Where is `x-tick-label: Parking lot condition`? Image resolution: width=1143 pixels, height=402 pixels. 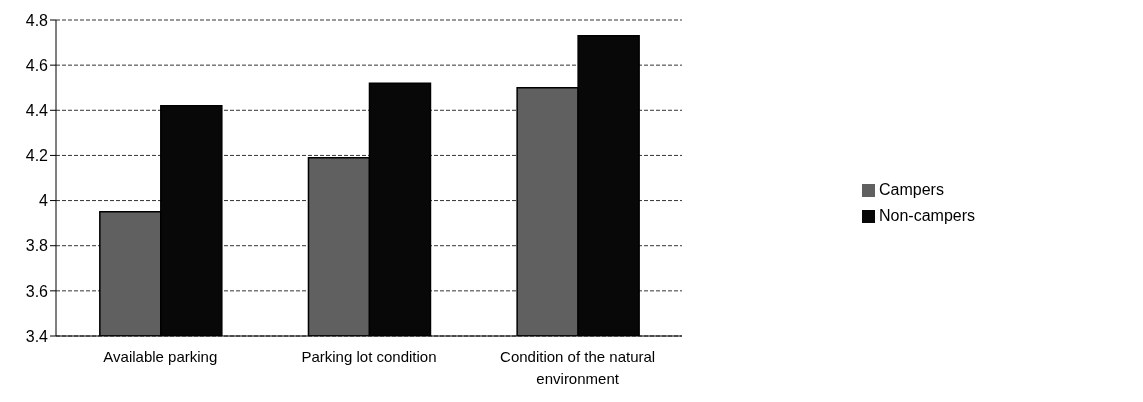 x-tick-label: Parking lot condition is located at coordinates (369, 356).